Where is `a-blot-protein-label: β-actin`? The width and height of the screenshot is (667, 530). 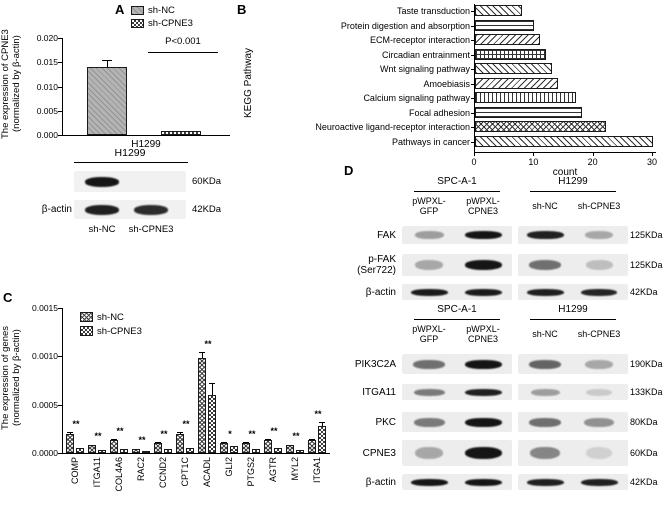 a-blot-protein-label: β-actin is located at coordinates (56, 209).